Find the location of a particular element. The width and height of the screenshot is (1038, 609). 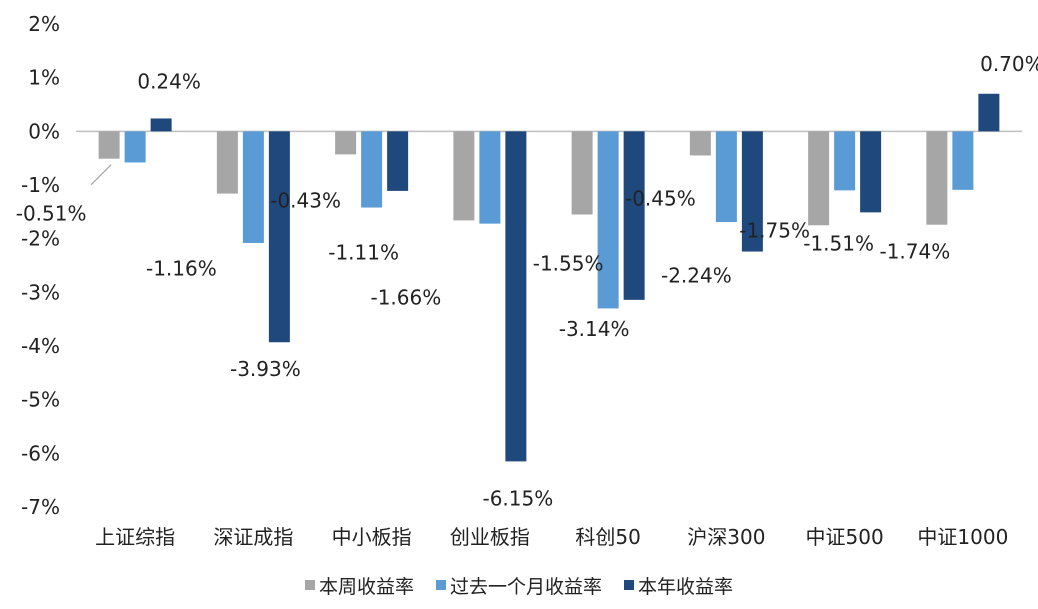

data-label: 0.70% is located at coordinates (1009, 64).